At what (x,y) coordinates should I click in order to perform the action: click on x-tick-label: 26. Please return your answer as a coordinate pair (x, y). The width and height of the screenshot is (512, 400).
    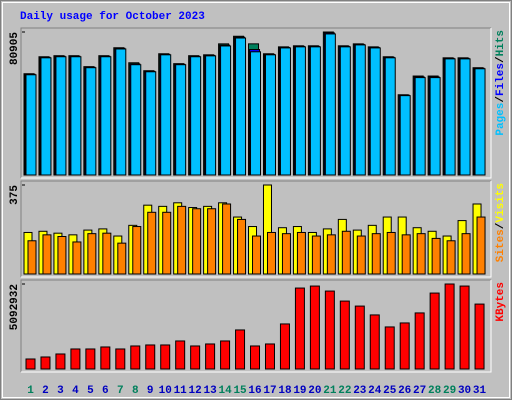
    Looking at the image, I should click on (404, 391).